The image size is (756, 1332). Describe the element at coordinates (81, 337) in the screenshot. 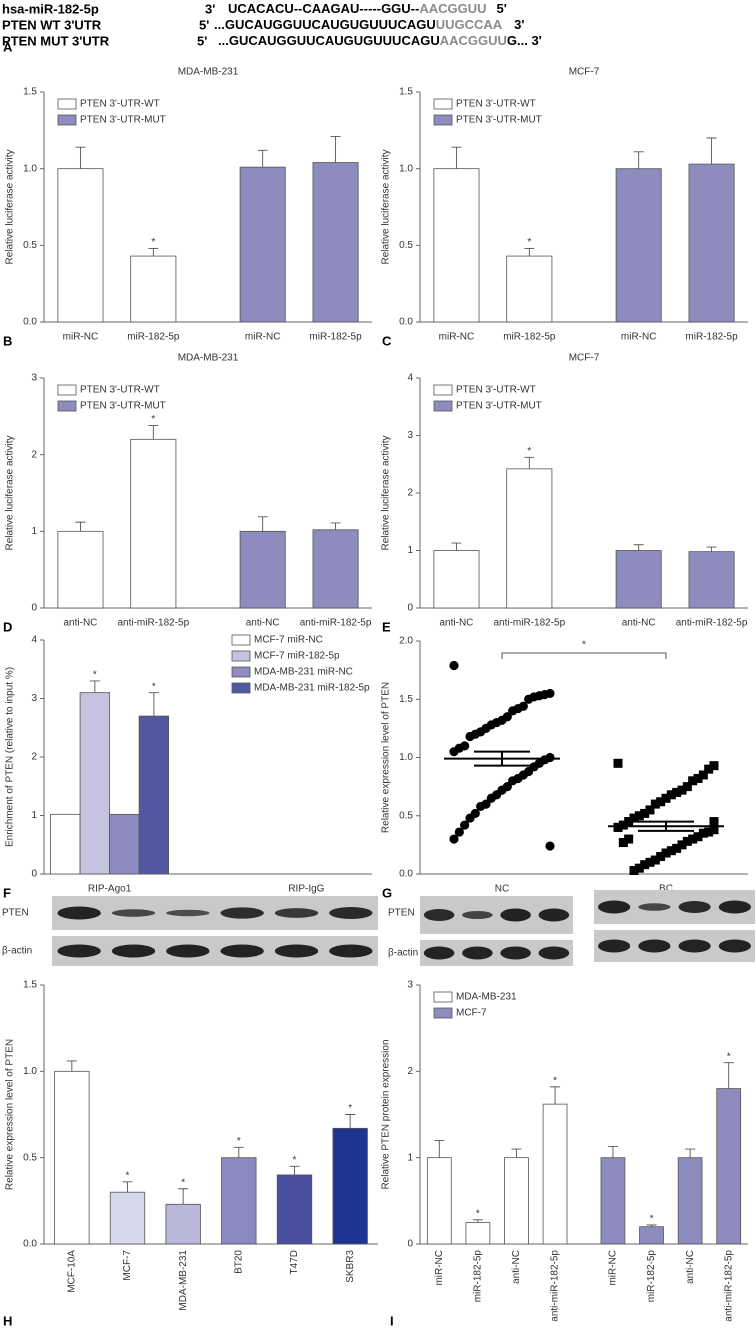

I see `x-tick-label: miR-NC` at that location.